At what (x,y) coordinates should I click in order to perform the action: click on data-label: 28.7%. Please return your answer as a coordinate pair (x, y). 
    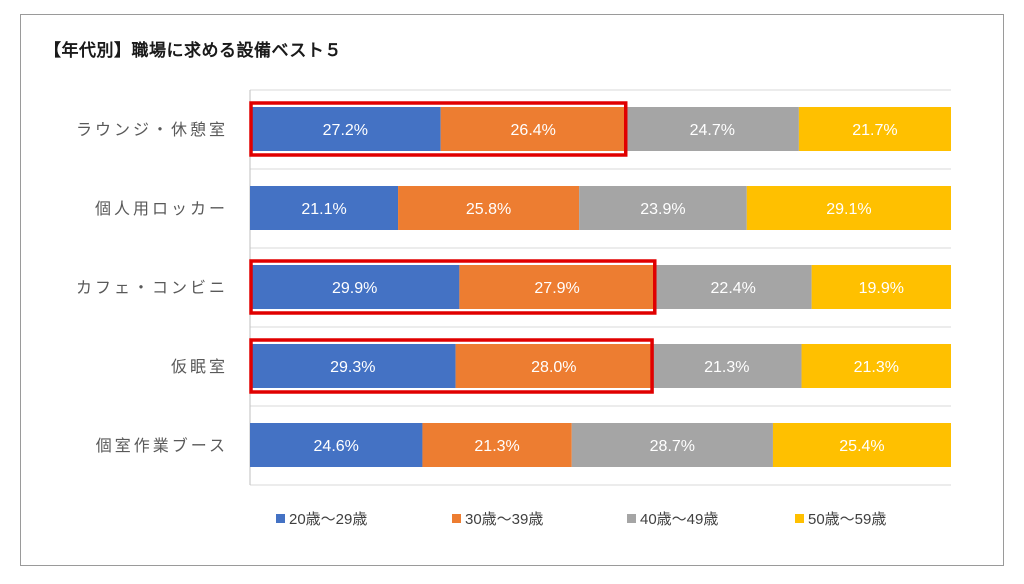
    Looking at the image, I should click on (672, 446).